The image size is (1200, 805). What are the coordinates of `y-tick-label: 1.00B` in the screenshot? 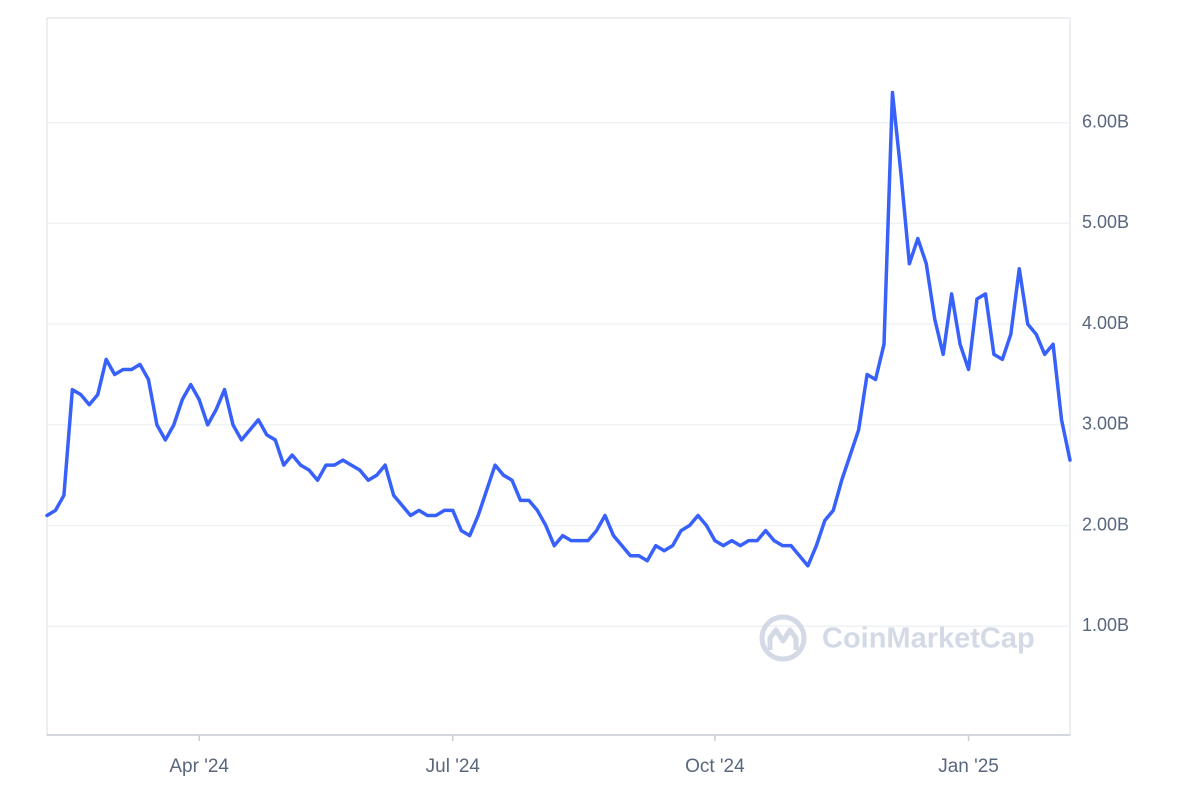 It's located at (1105, 625).